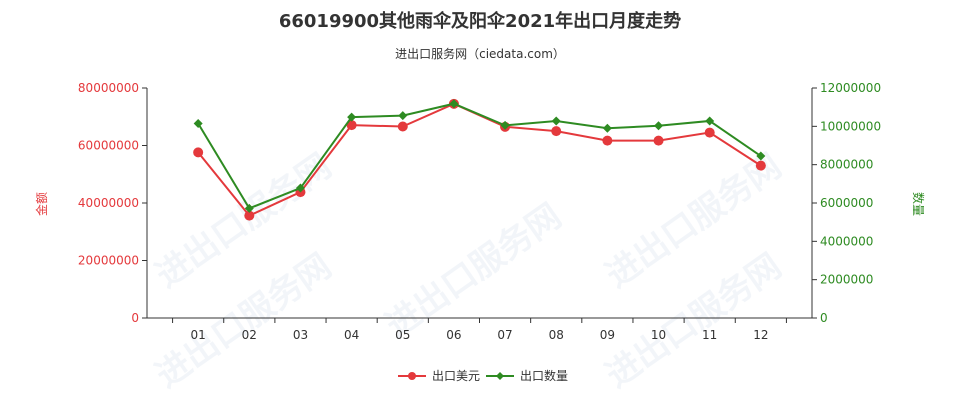  I want to click on left-tick-label: 0, so click(135, 318).